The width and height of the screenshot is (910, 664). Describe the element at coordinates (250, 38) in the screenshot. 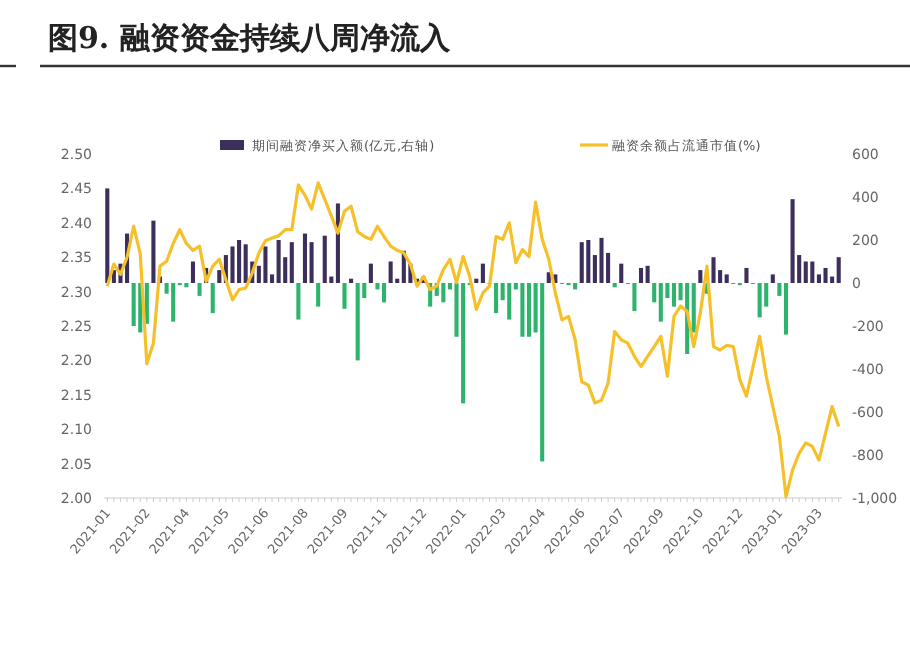

I see `chart-title: 图9. 融资资金持续八周净流入` at that location.